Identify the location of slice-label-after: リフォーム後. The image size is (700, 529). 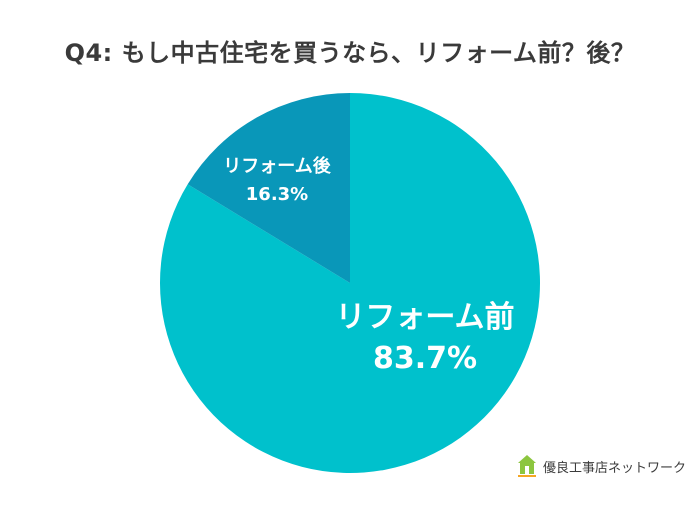
(277, 166).